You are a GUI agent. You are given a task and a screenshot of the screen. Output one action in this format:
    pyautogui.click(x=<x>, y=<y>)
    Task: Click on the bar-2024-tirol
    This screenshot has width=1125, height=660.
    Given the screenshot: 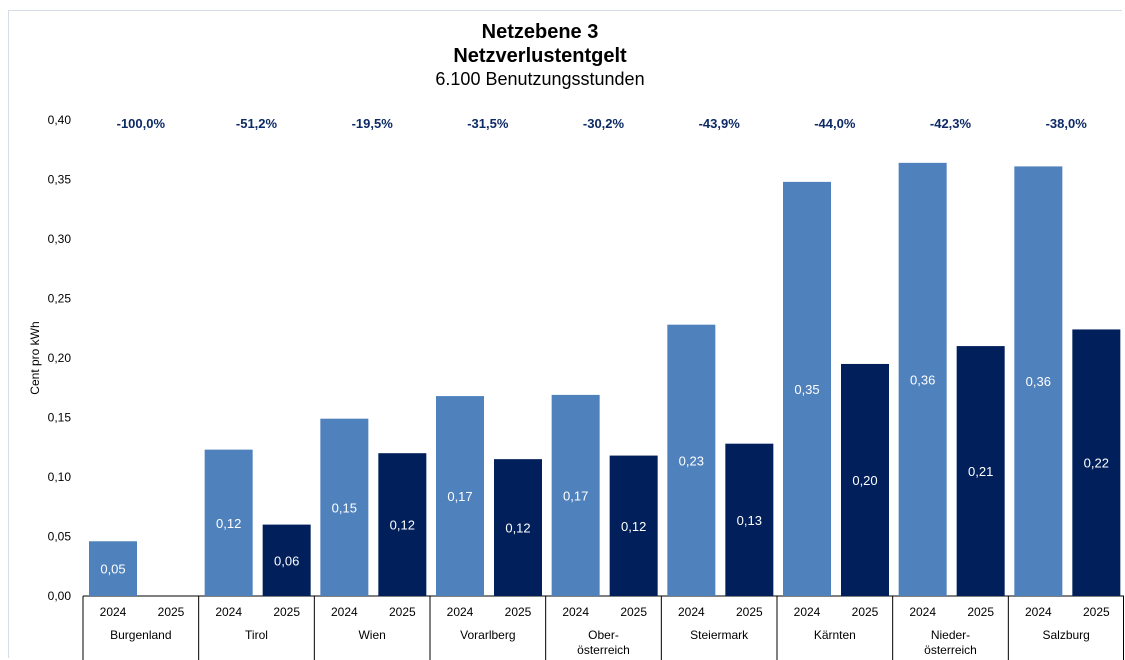 What is the action you would take?
    pyautogui.click(x=228, y=522)
    